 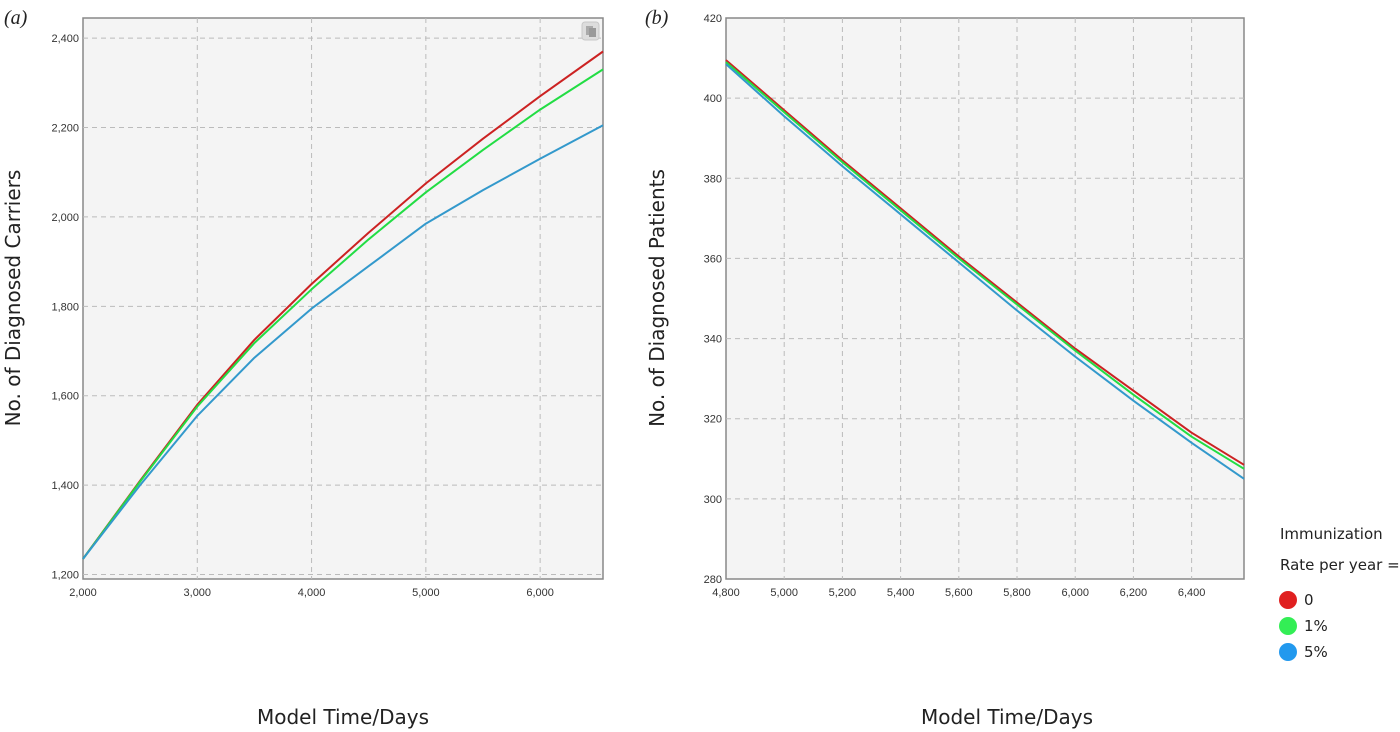 What do you see at coordinates (65, 486) in the screenshot?
I see `y-tick-label: 1,400` at bounding box center [65, 486].